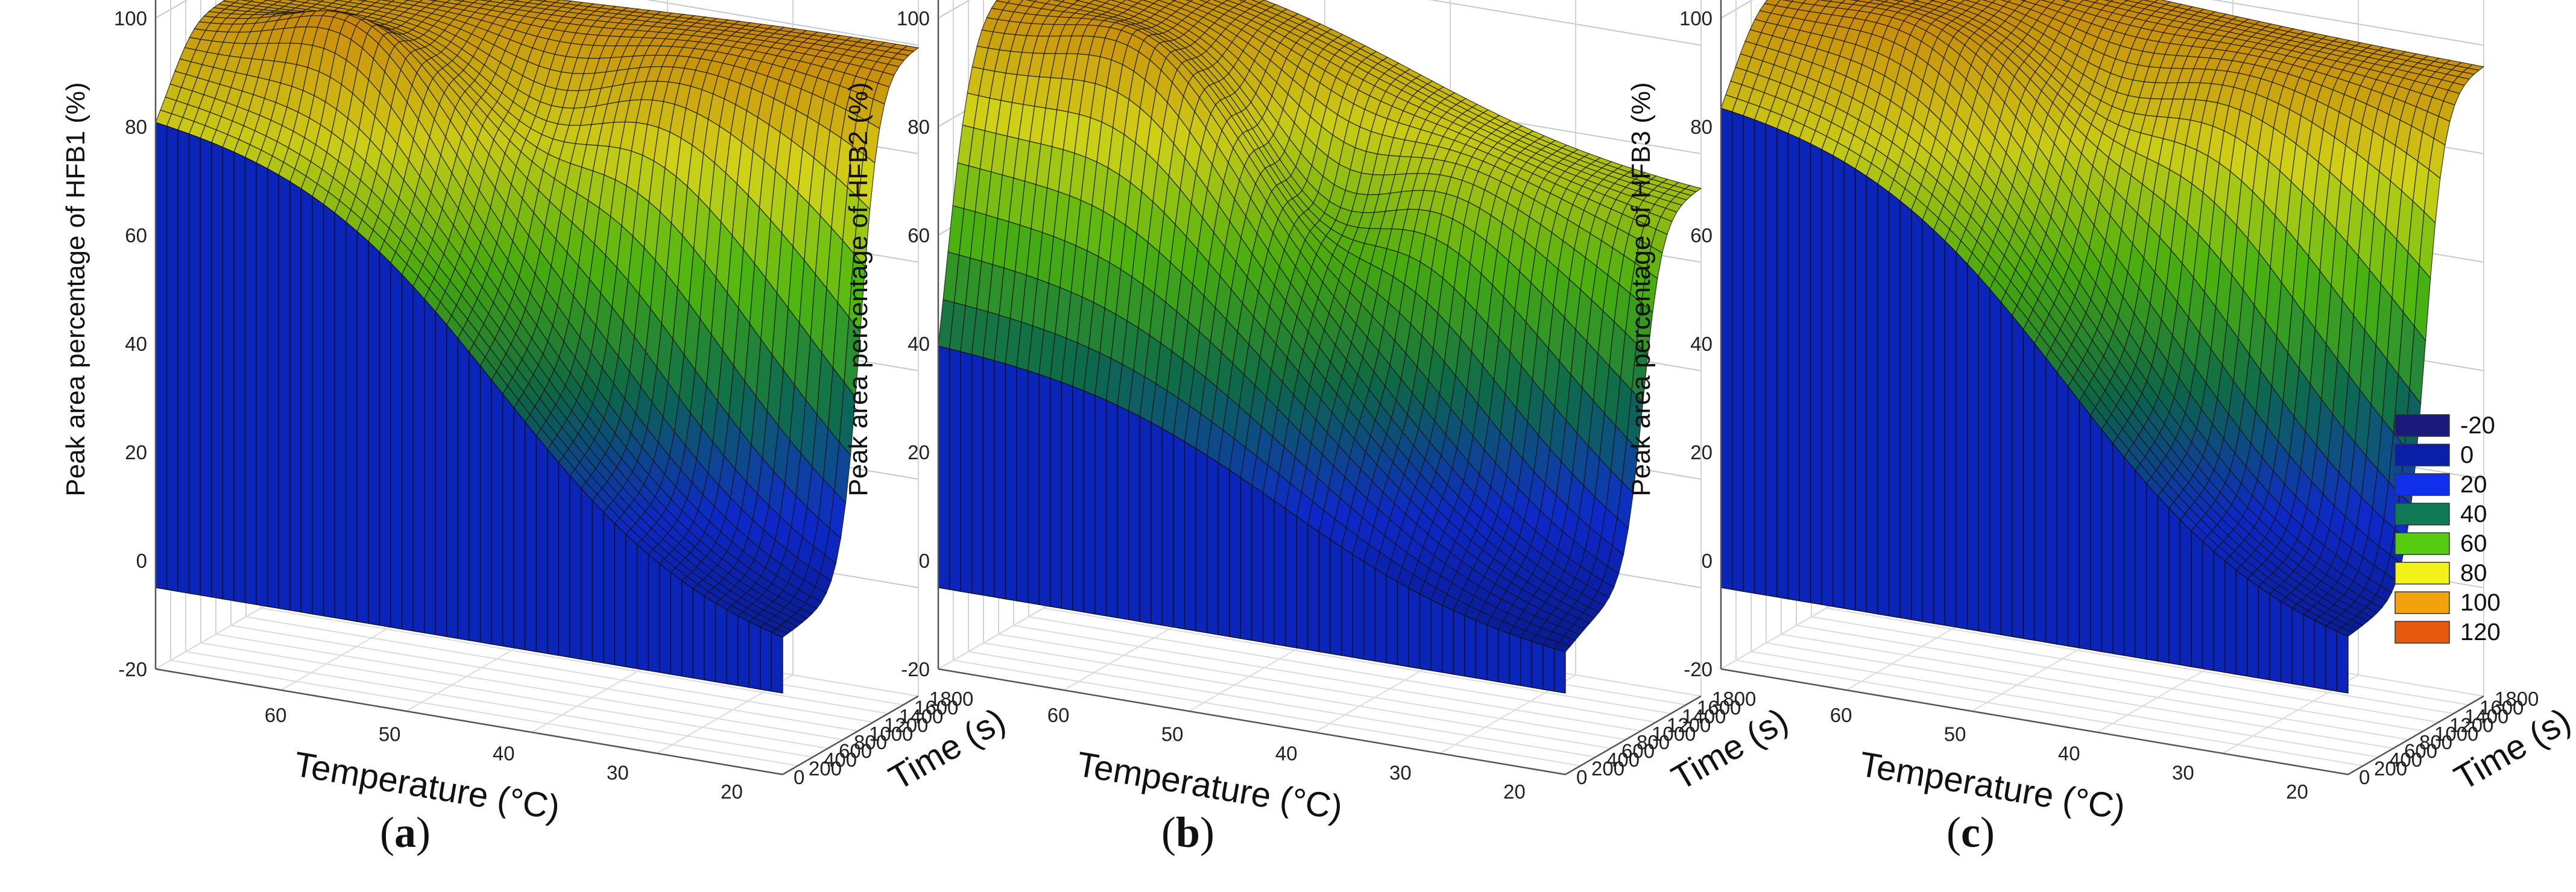 This screenshot has width=2576, height=892. Describe the element at coordinates (1581, 777) in the screenshot. I see `time-tick: 0` at that location.